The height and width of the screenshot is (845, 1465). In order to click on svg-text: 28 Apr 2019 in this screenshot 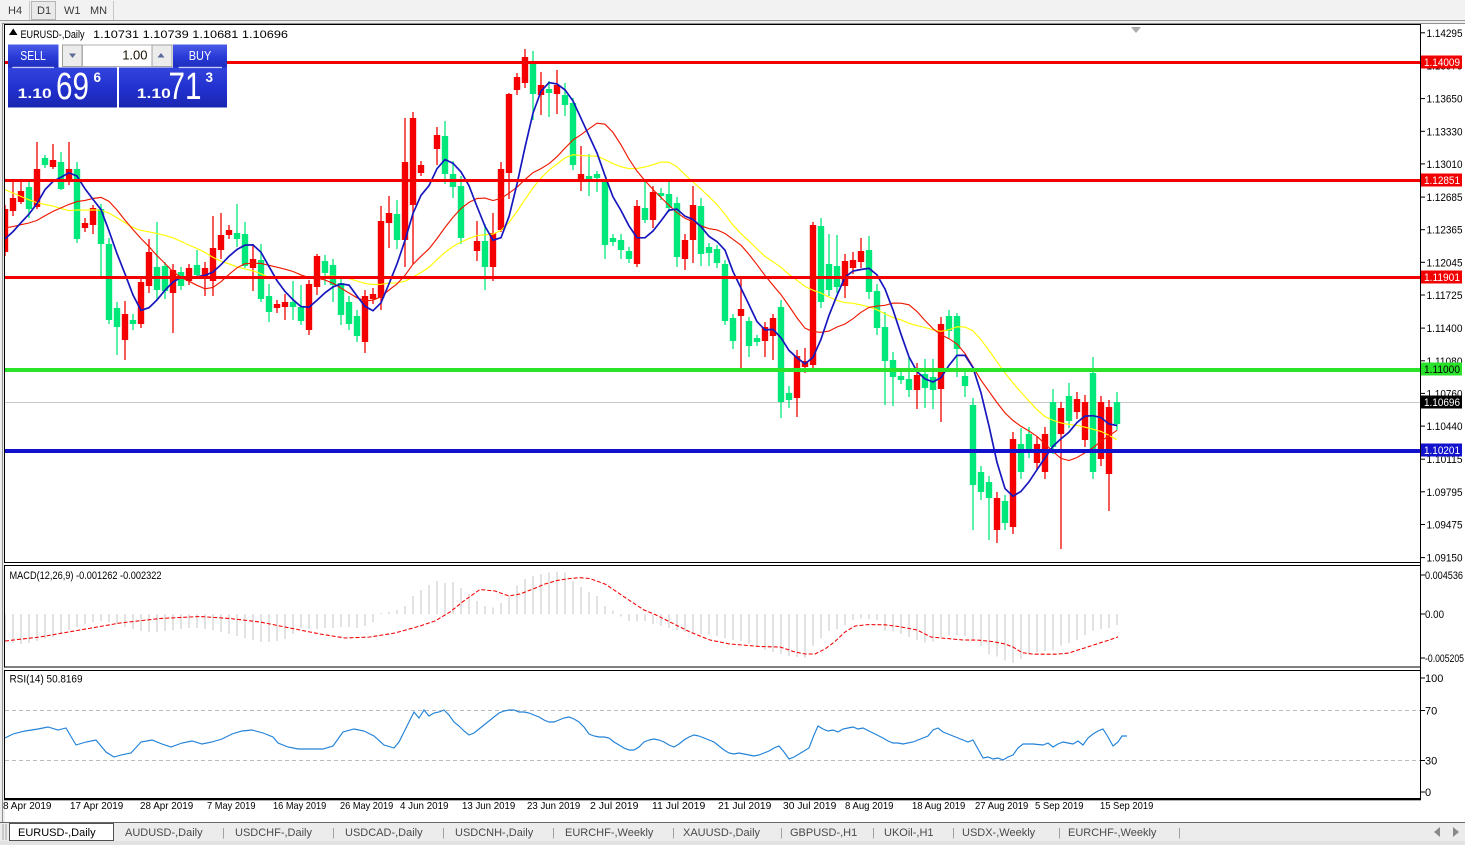, I will do `click(166, 806)`.